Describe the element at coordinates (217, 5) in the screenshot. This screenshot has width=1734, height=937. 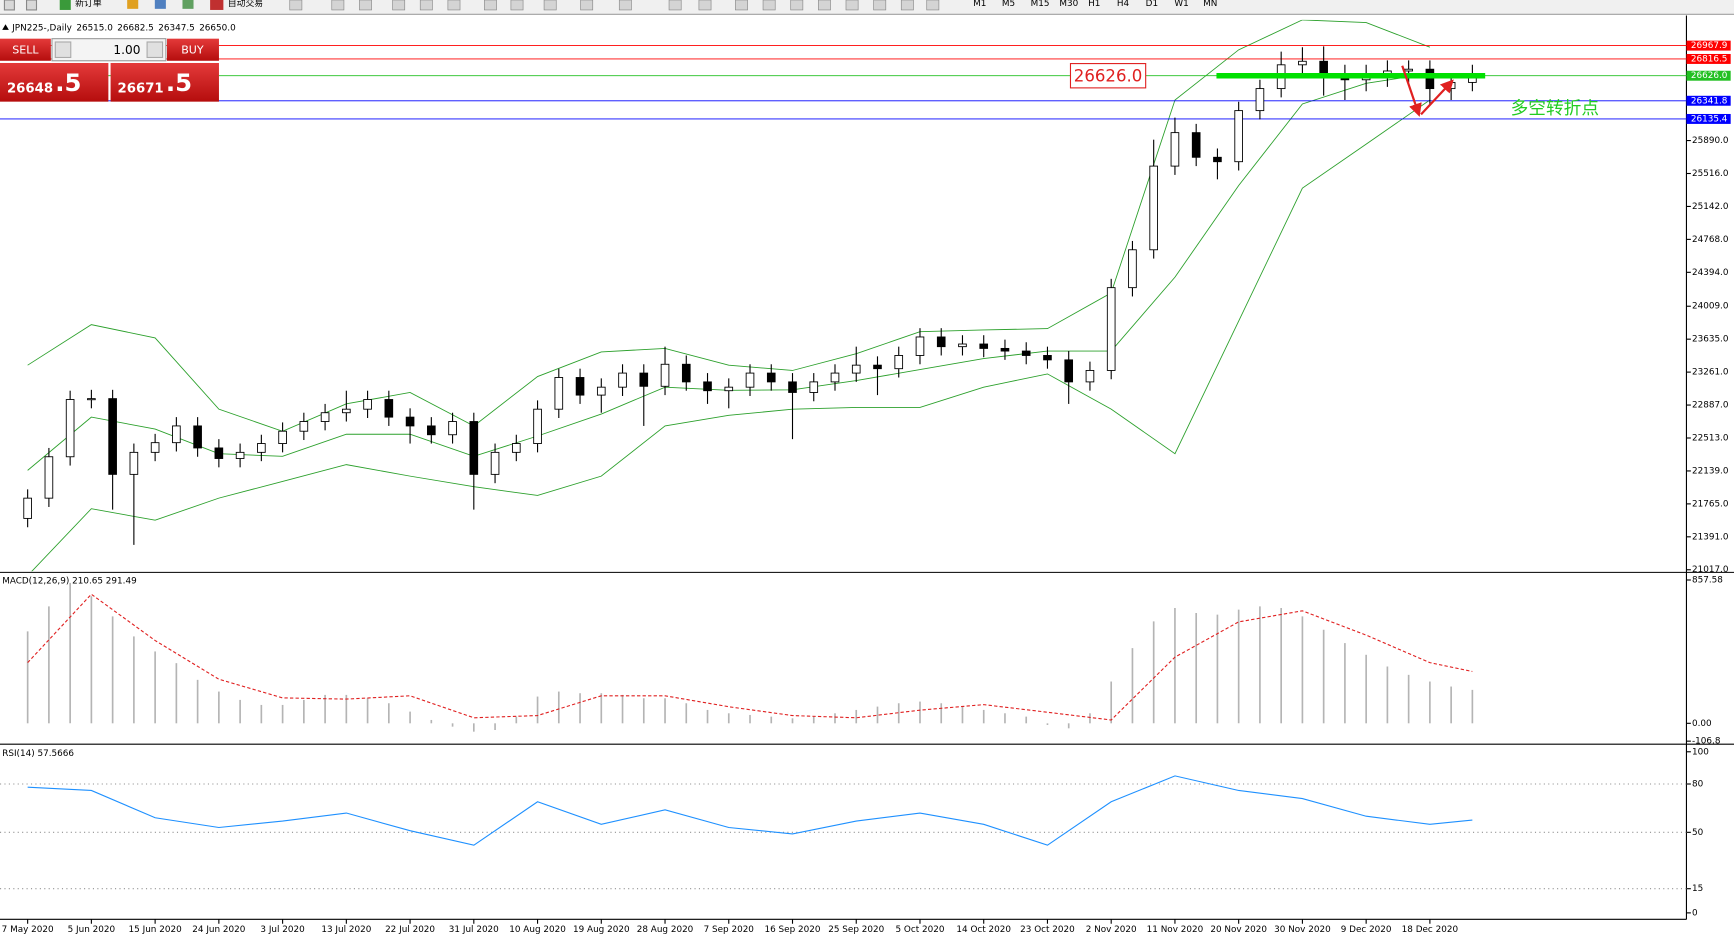
I see `auto-trading-icon` at that location.